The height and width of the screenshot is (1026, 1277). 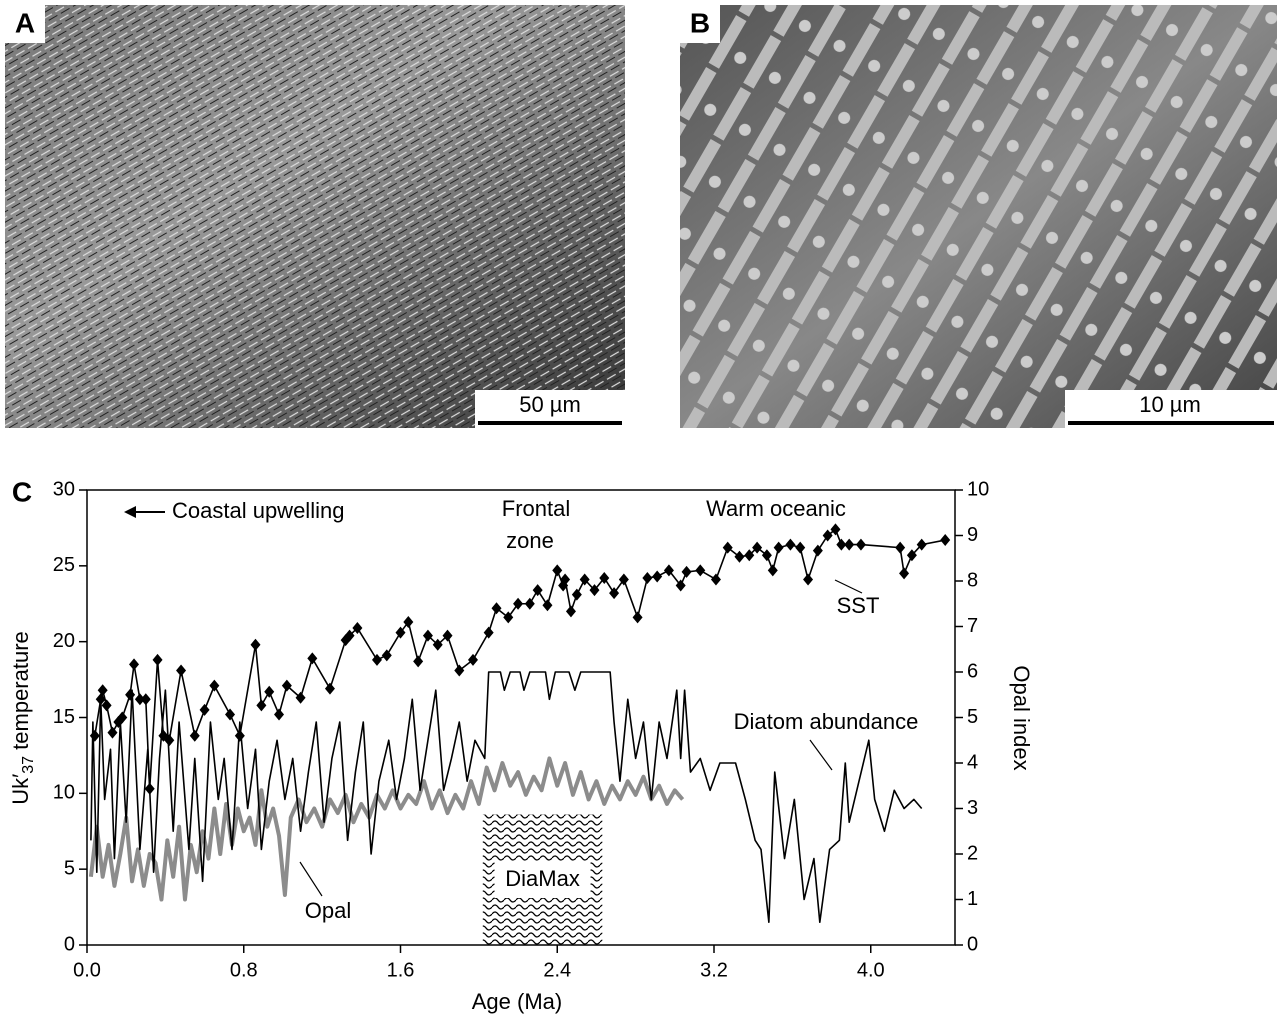 What do you see at coordinates (258, 510) in the screenshot?
I see `annotation: Coastal upwelling` at bounding box center [258, 510].